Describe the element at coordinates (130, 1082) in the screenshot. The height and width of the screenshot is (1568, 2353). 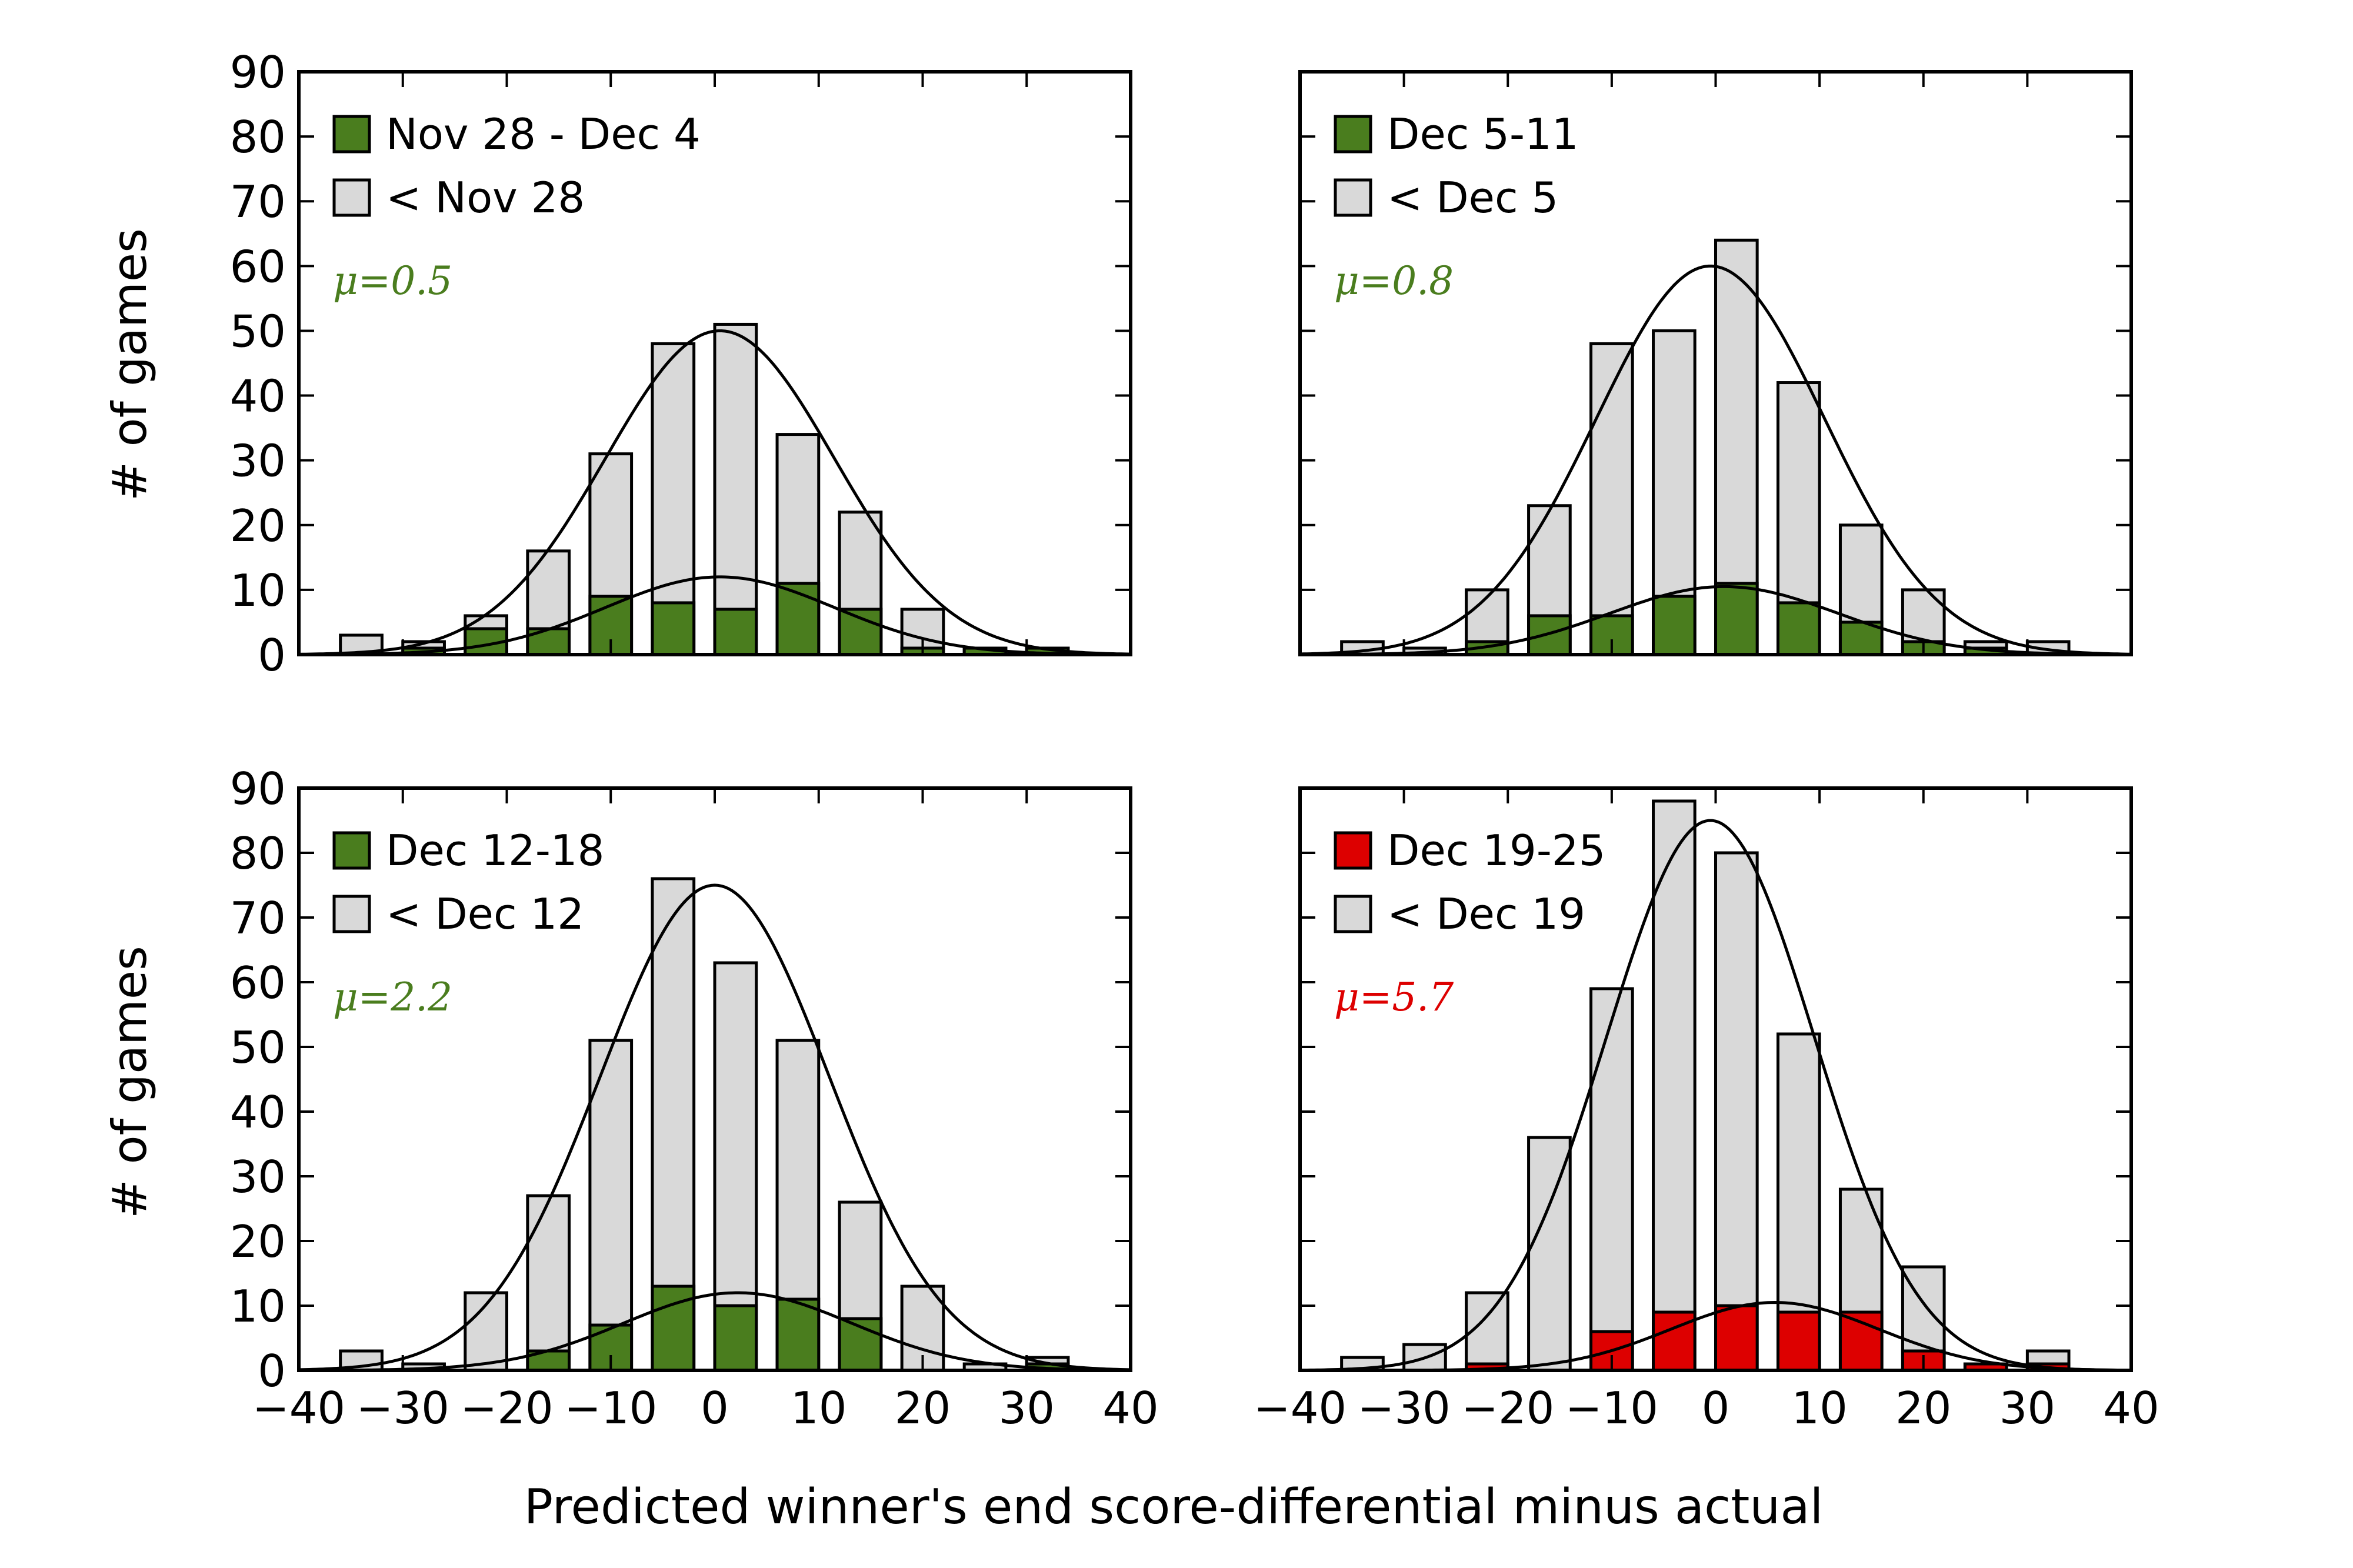
I see `y-axis-label-bottom: # of games` at that location.